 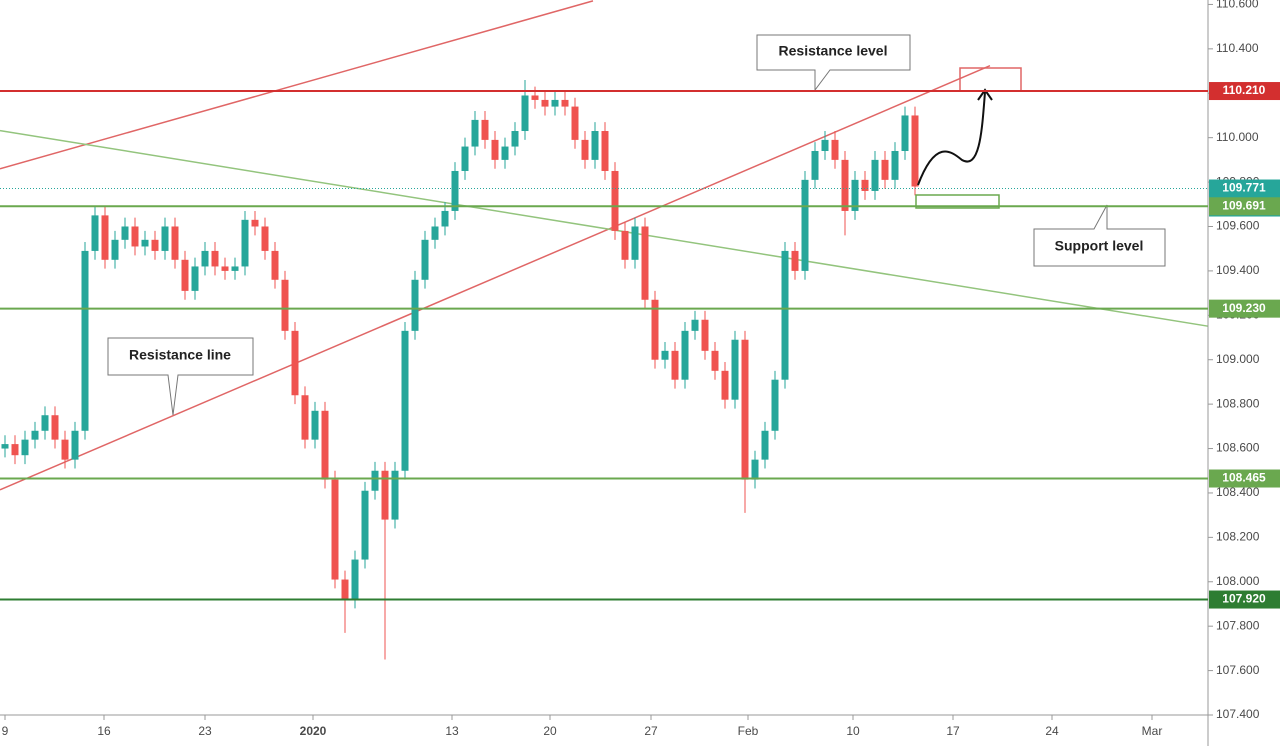 What do you see at coordinates (1052, 731) in the screenshot?
I see `x-tick-label: 24` at bounding box center [1052, 731].